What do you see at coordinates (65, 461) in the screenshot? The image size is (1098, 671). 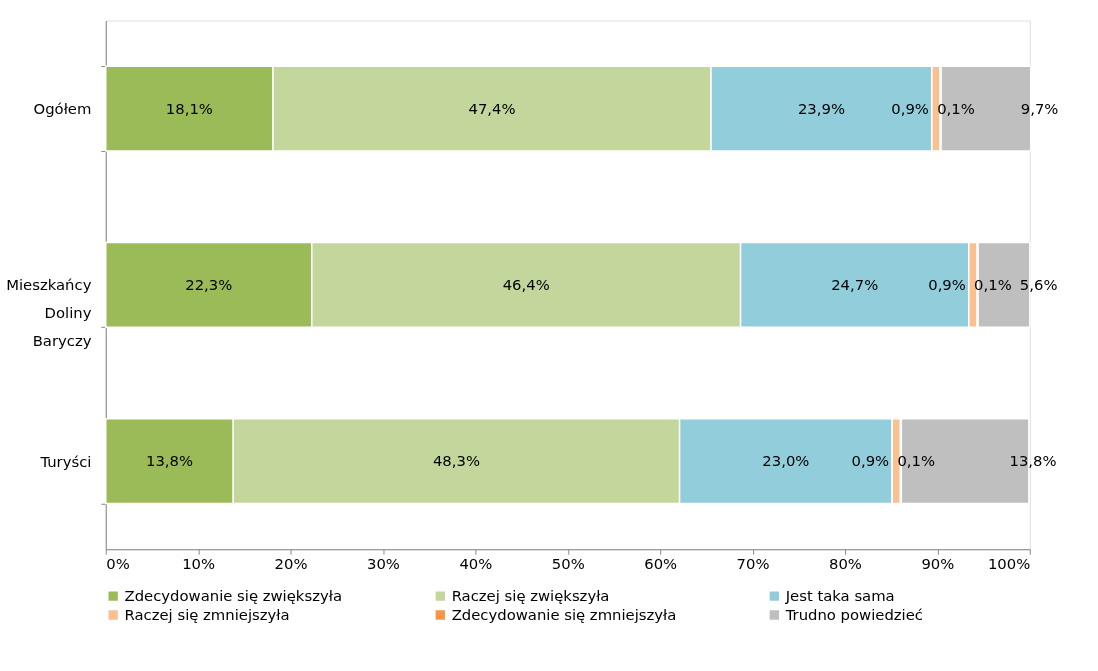 I see `y-tick-label: Turyści` at bounding box center [65, 461].